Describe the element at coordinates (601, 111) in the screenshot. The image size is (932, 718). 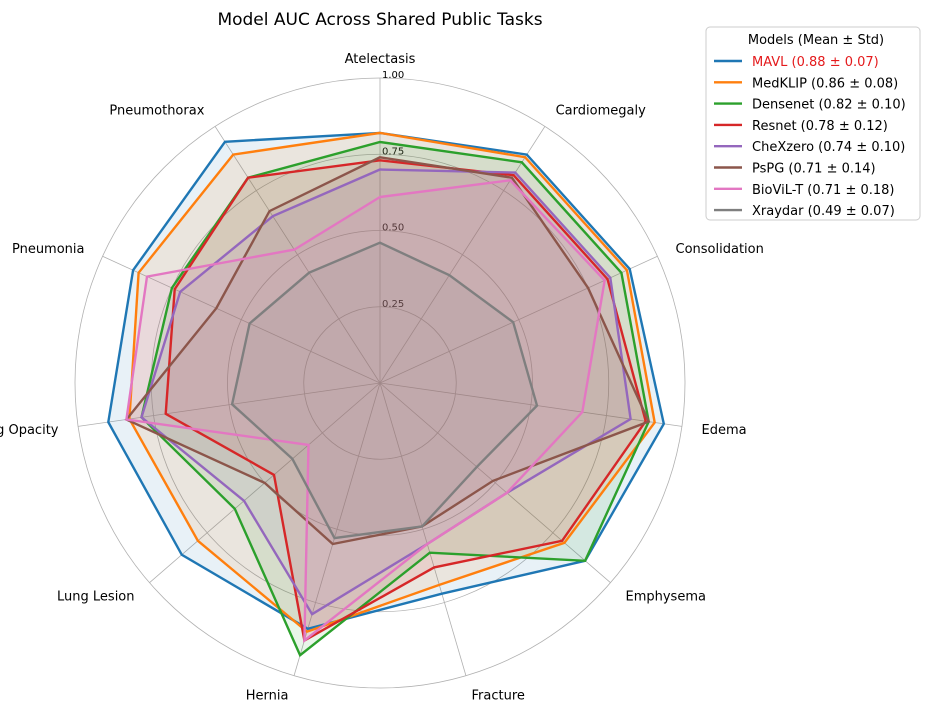
I see `axis-label: Cardiomegaly` at that location.